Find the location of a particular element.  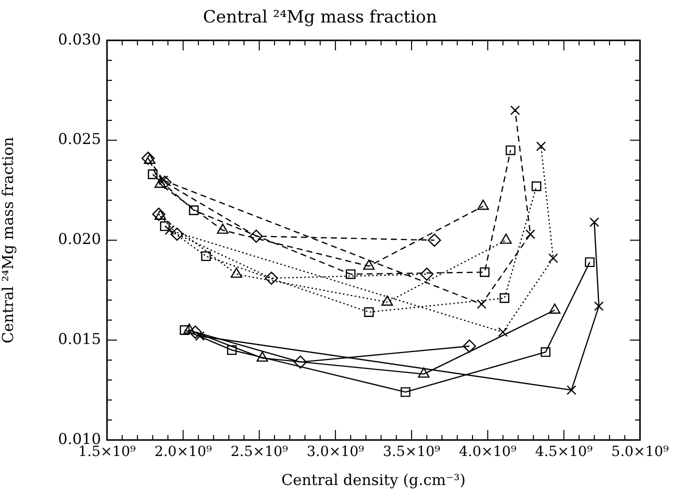

x-tick-label: 1.5×10⁹ is located at coordinates (107, 452).